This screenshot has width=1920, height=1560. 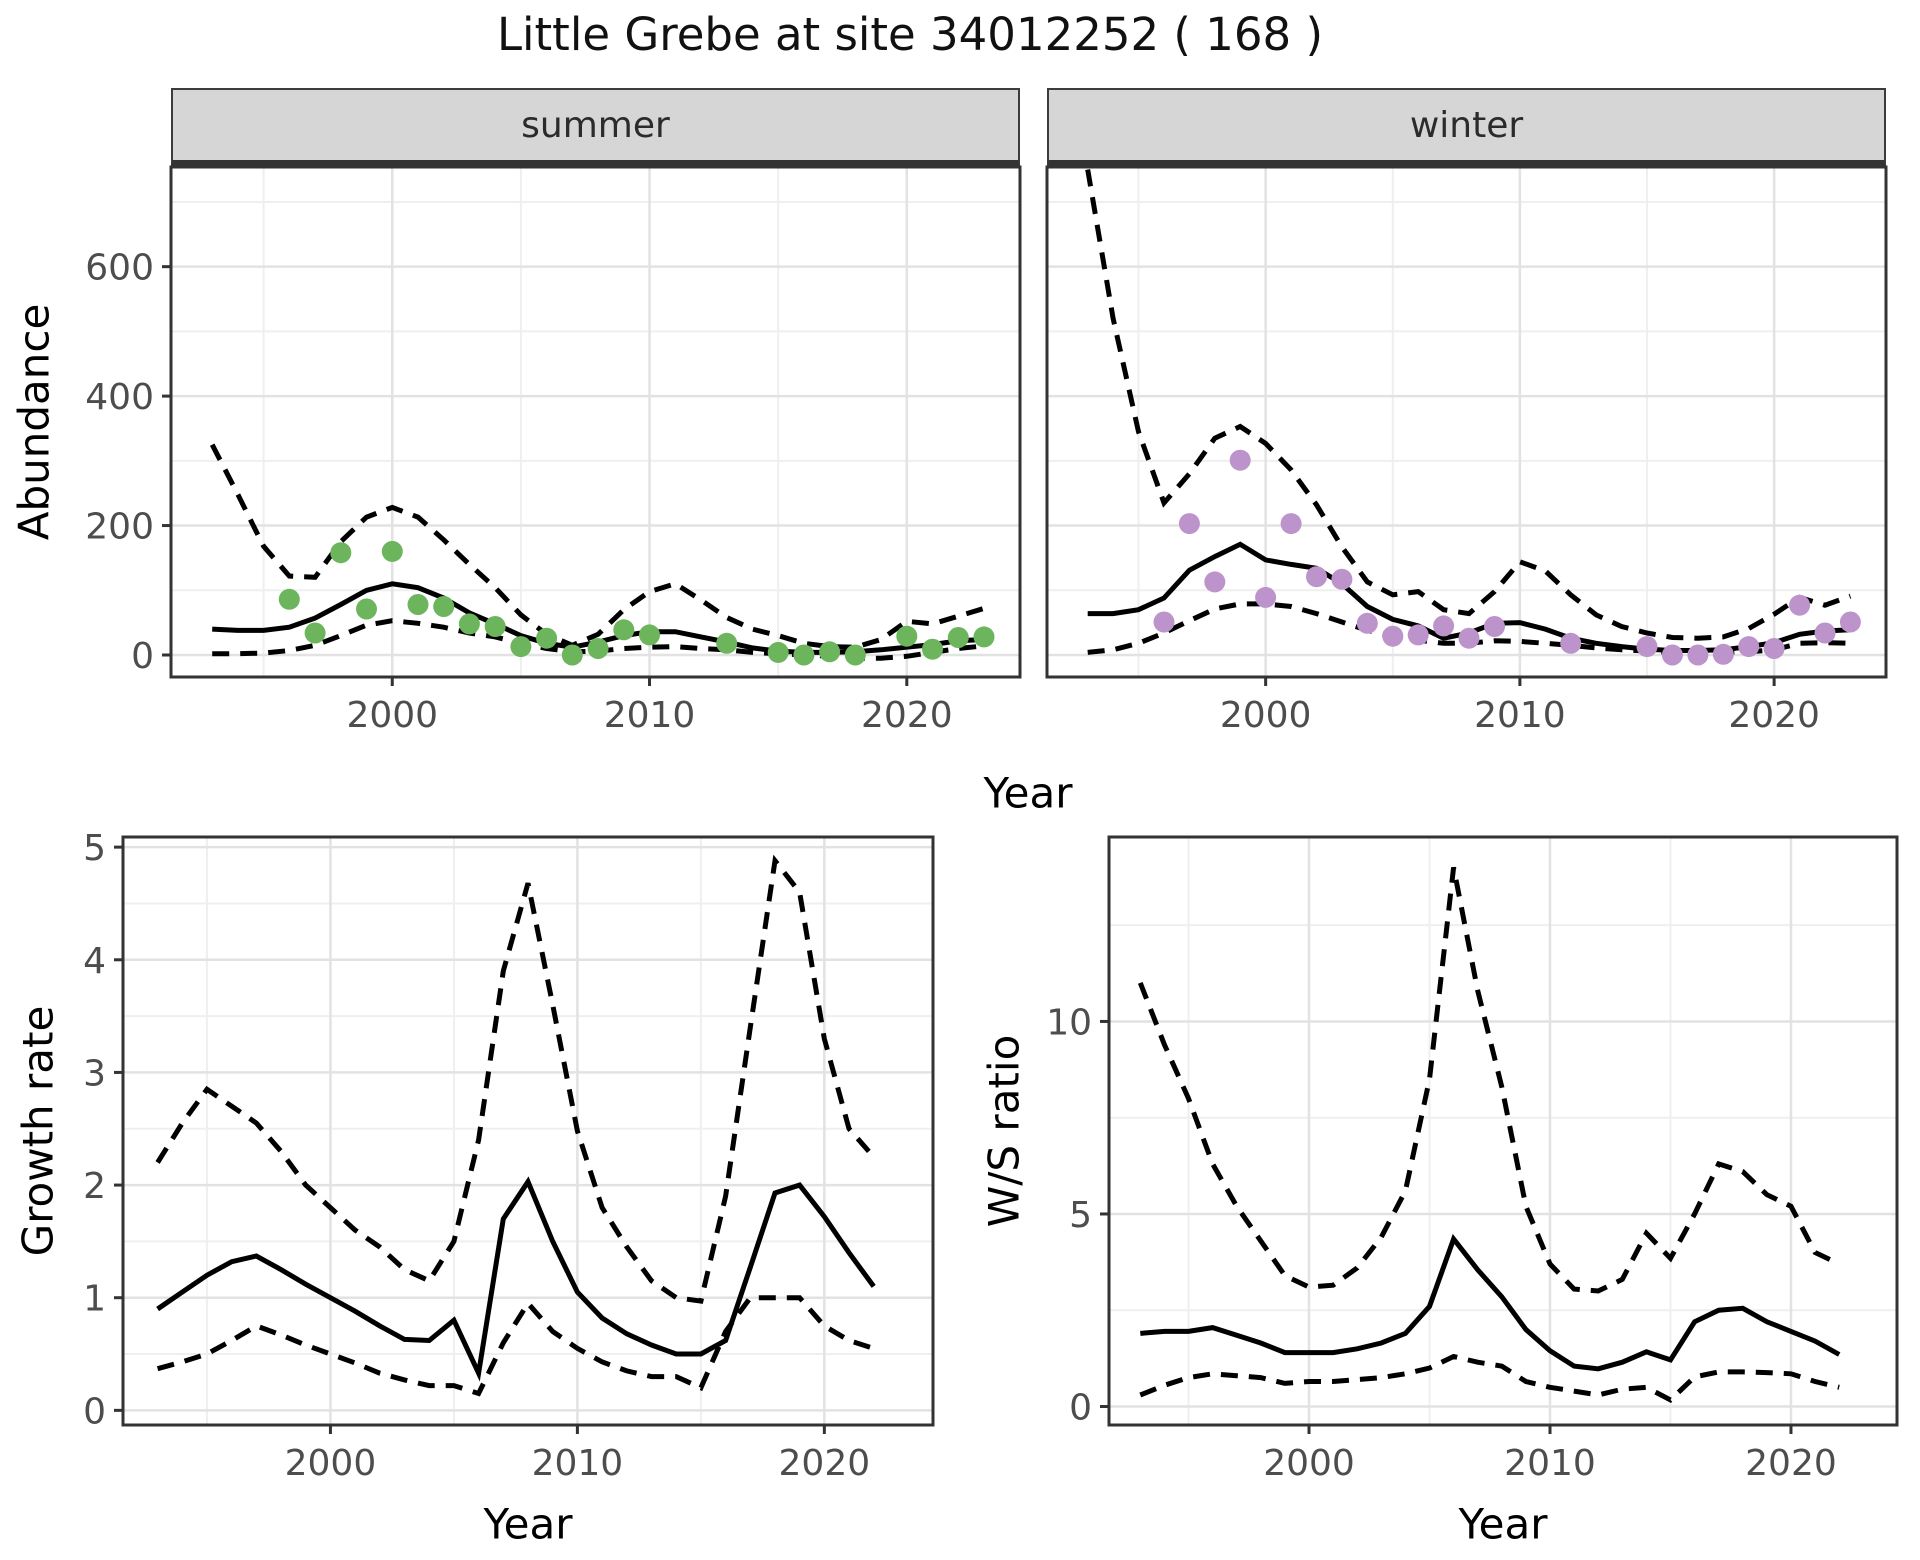 I want to click on growth-y-tick-label: 1, so click(x=94, y=1299).